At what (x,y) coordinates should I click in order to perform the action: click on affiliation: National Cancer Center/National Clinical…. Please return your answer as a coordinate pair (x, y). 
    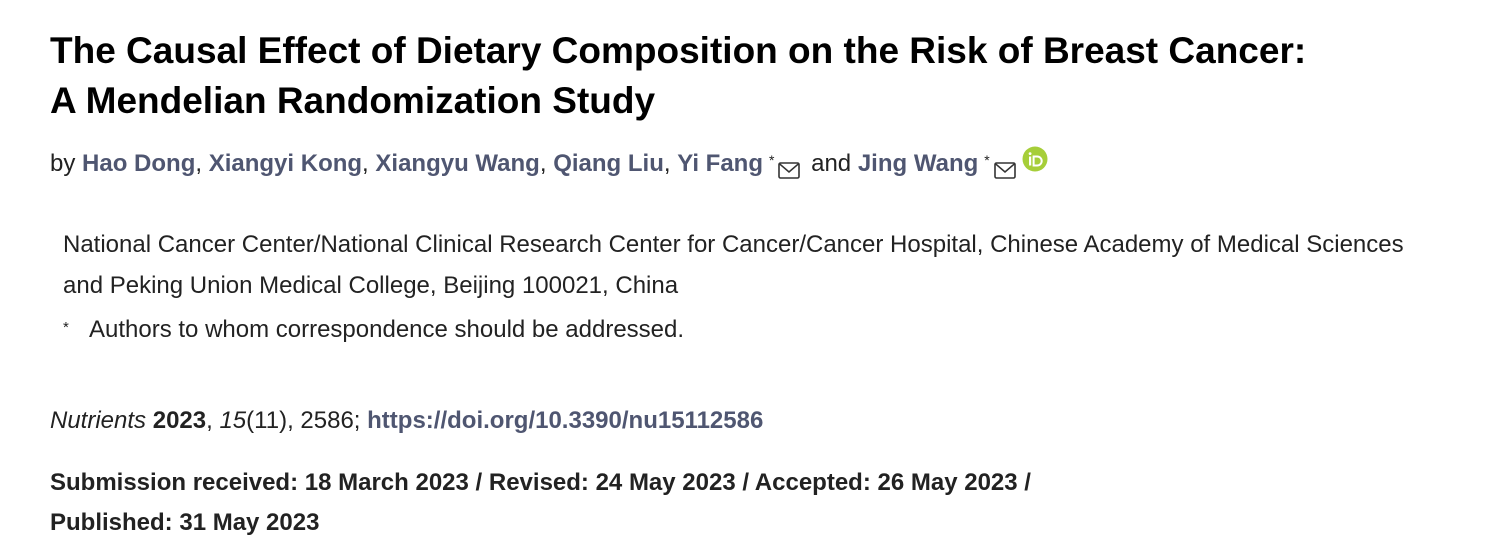
    Looking at the image, I should click on (733, 265).